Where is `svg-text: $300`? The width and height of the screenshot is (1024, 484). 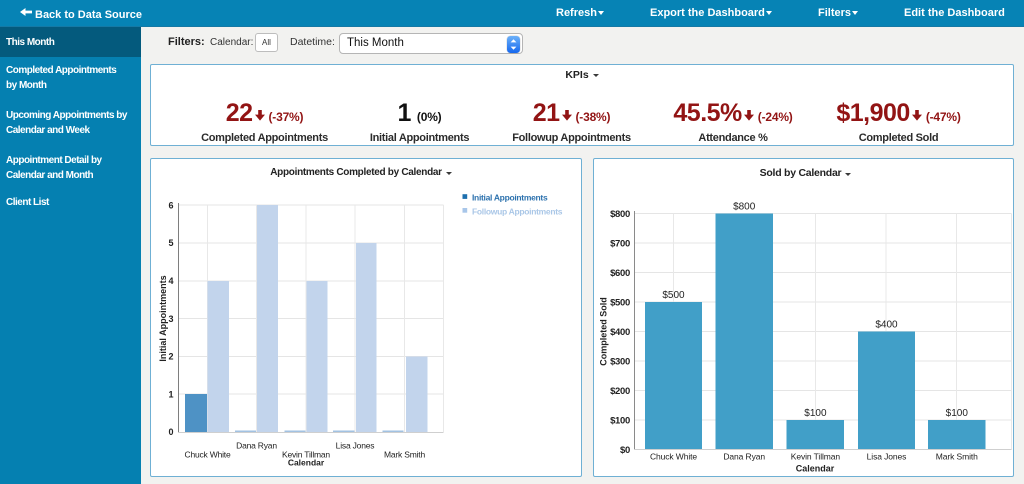
svg-text: $300 is located at coordinates (620, 362).